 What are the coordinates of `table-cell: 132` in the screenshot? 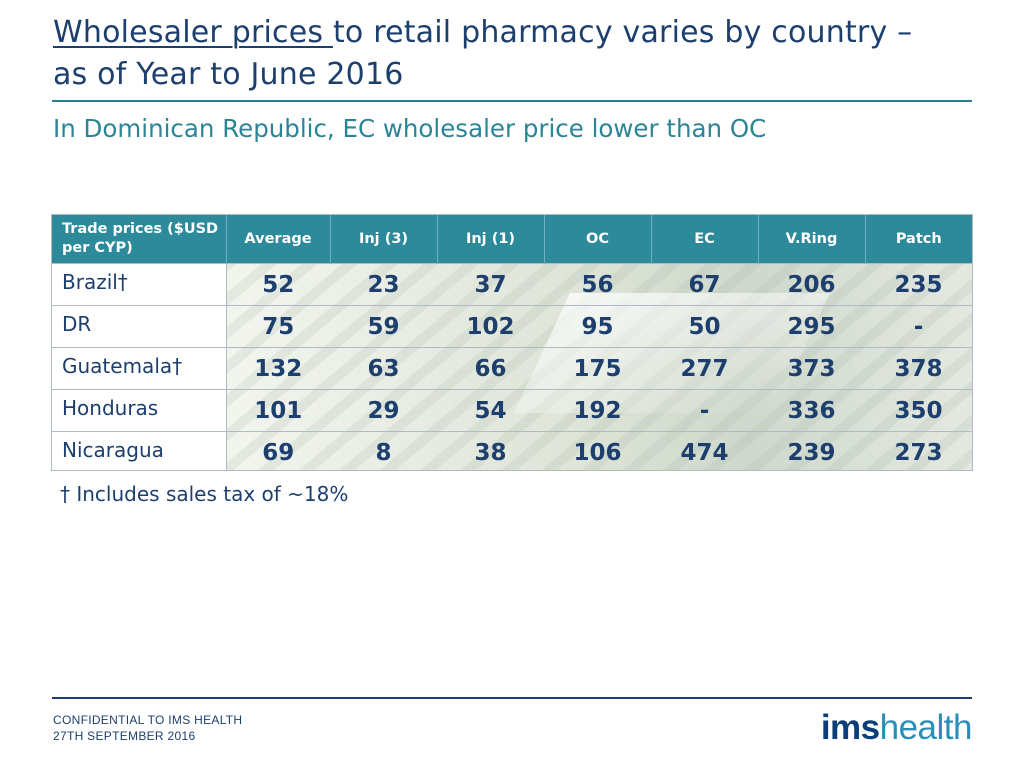 It's located at (278, 368).